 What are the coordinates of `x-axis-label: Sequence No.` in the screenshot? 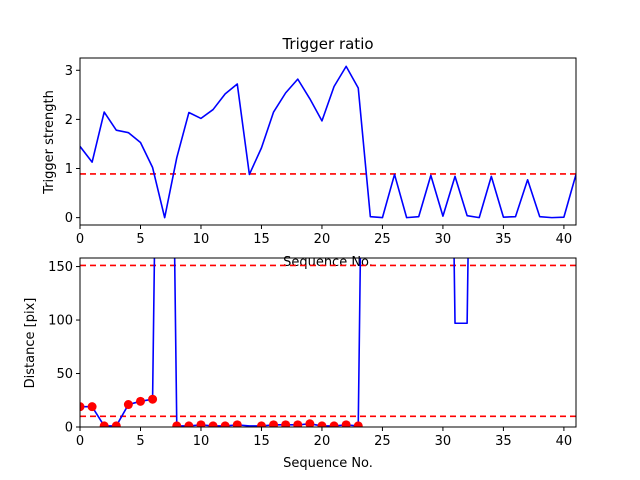 It's located at (328, 463).